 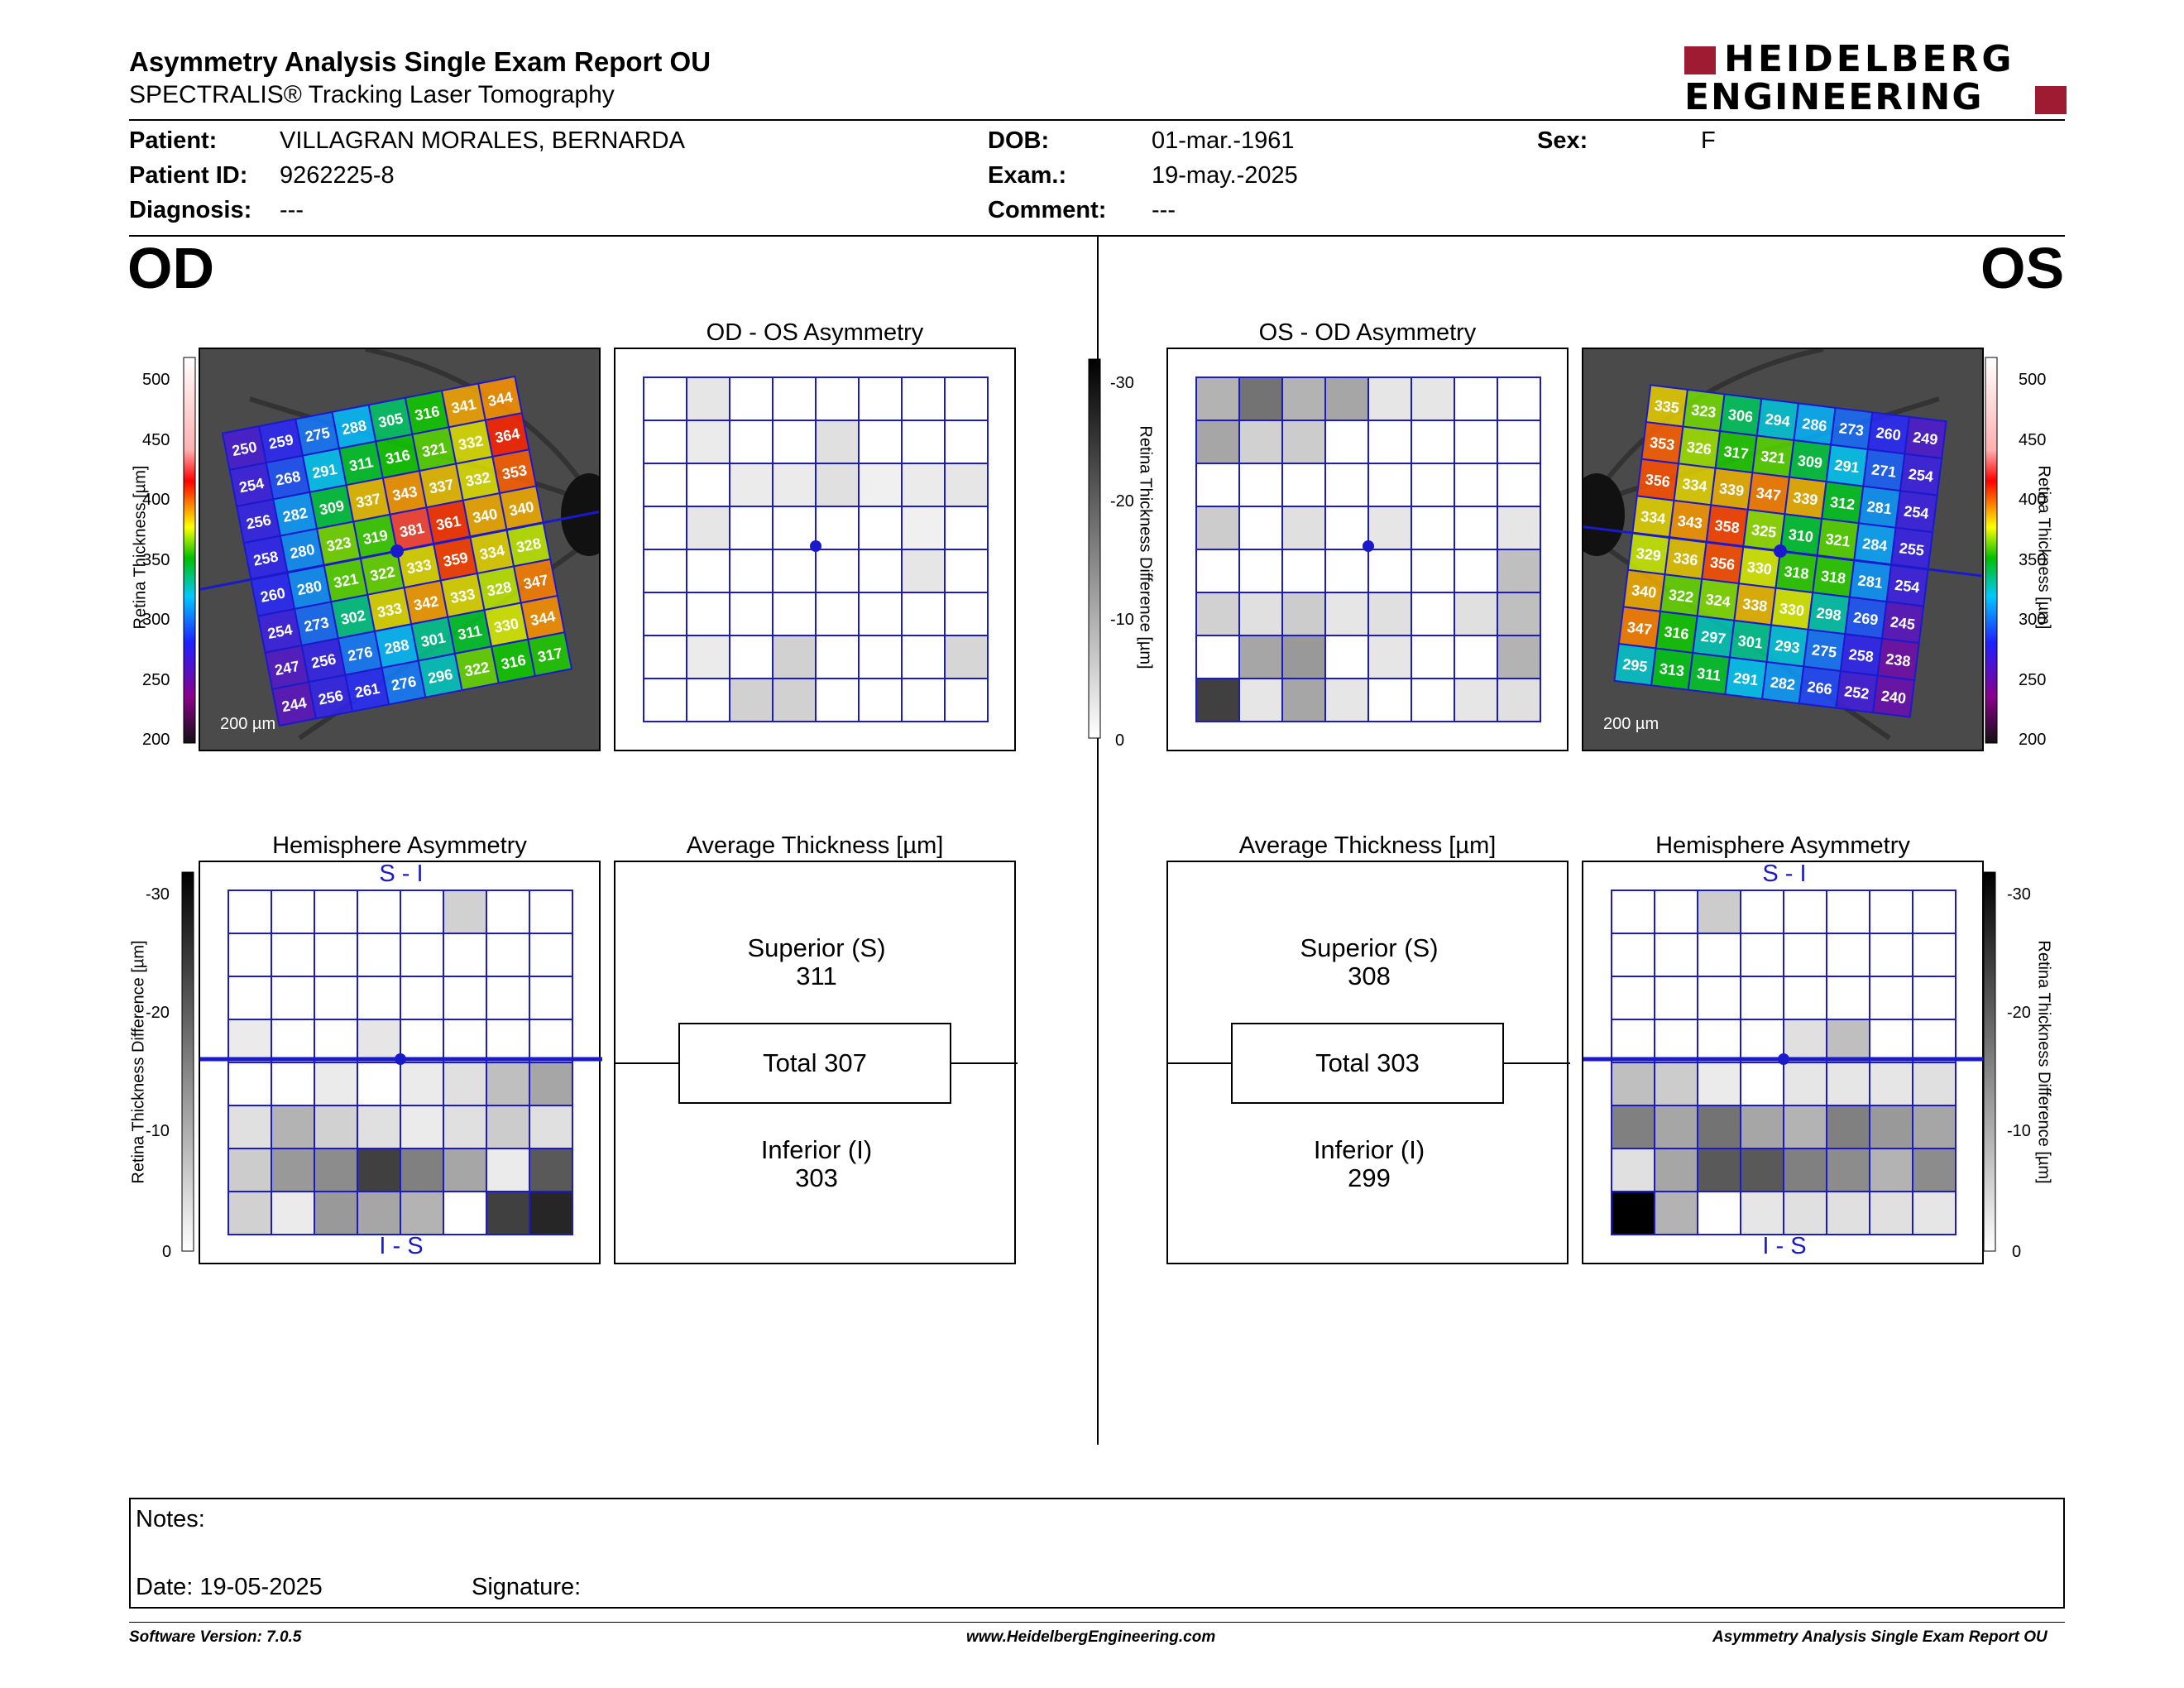 What do you see at coordinates (1653, 518) in the screenshot?
I see `os-thickness-value: 334` at bounding box center [1653, 518].